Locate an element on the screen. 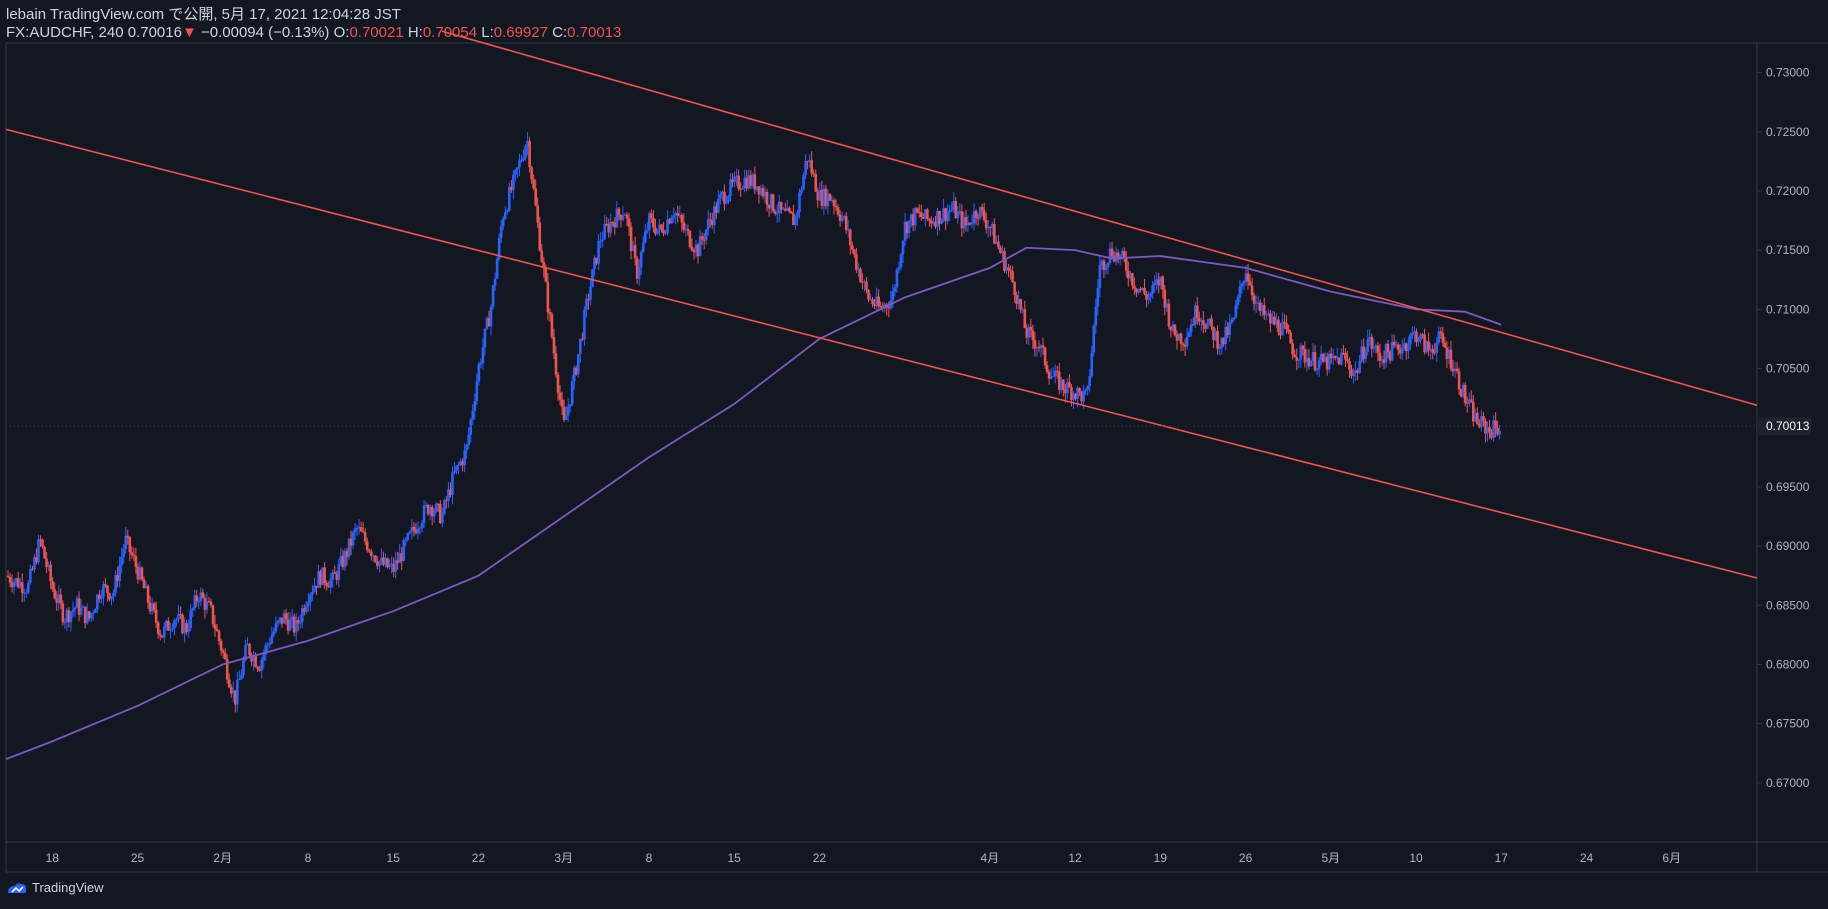  footer-brand: TradingView is located at coordinates (55, 887).